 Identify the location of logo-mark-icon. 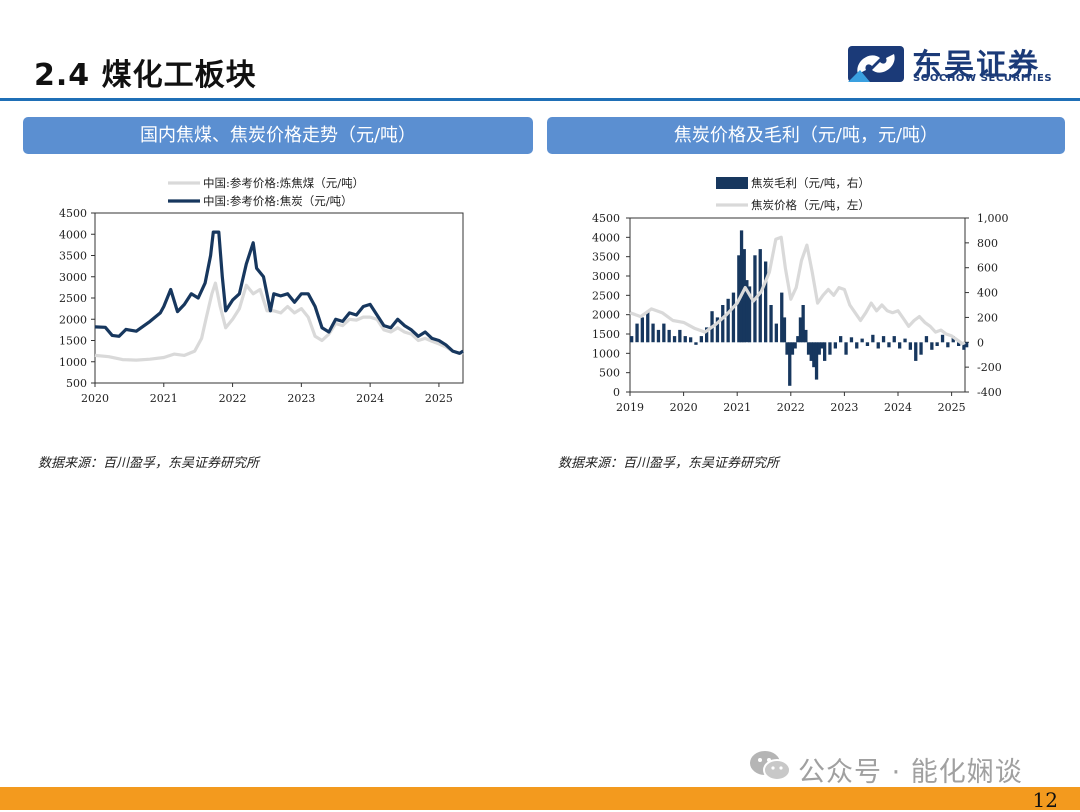
(876, 64).